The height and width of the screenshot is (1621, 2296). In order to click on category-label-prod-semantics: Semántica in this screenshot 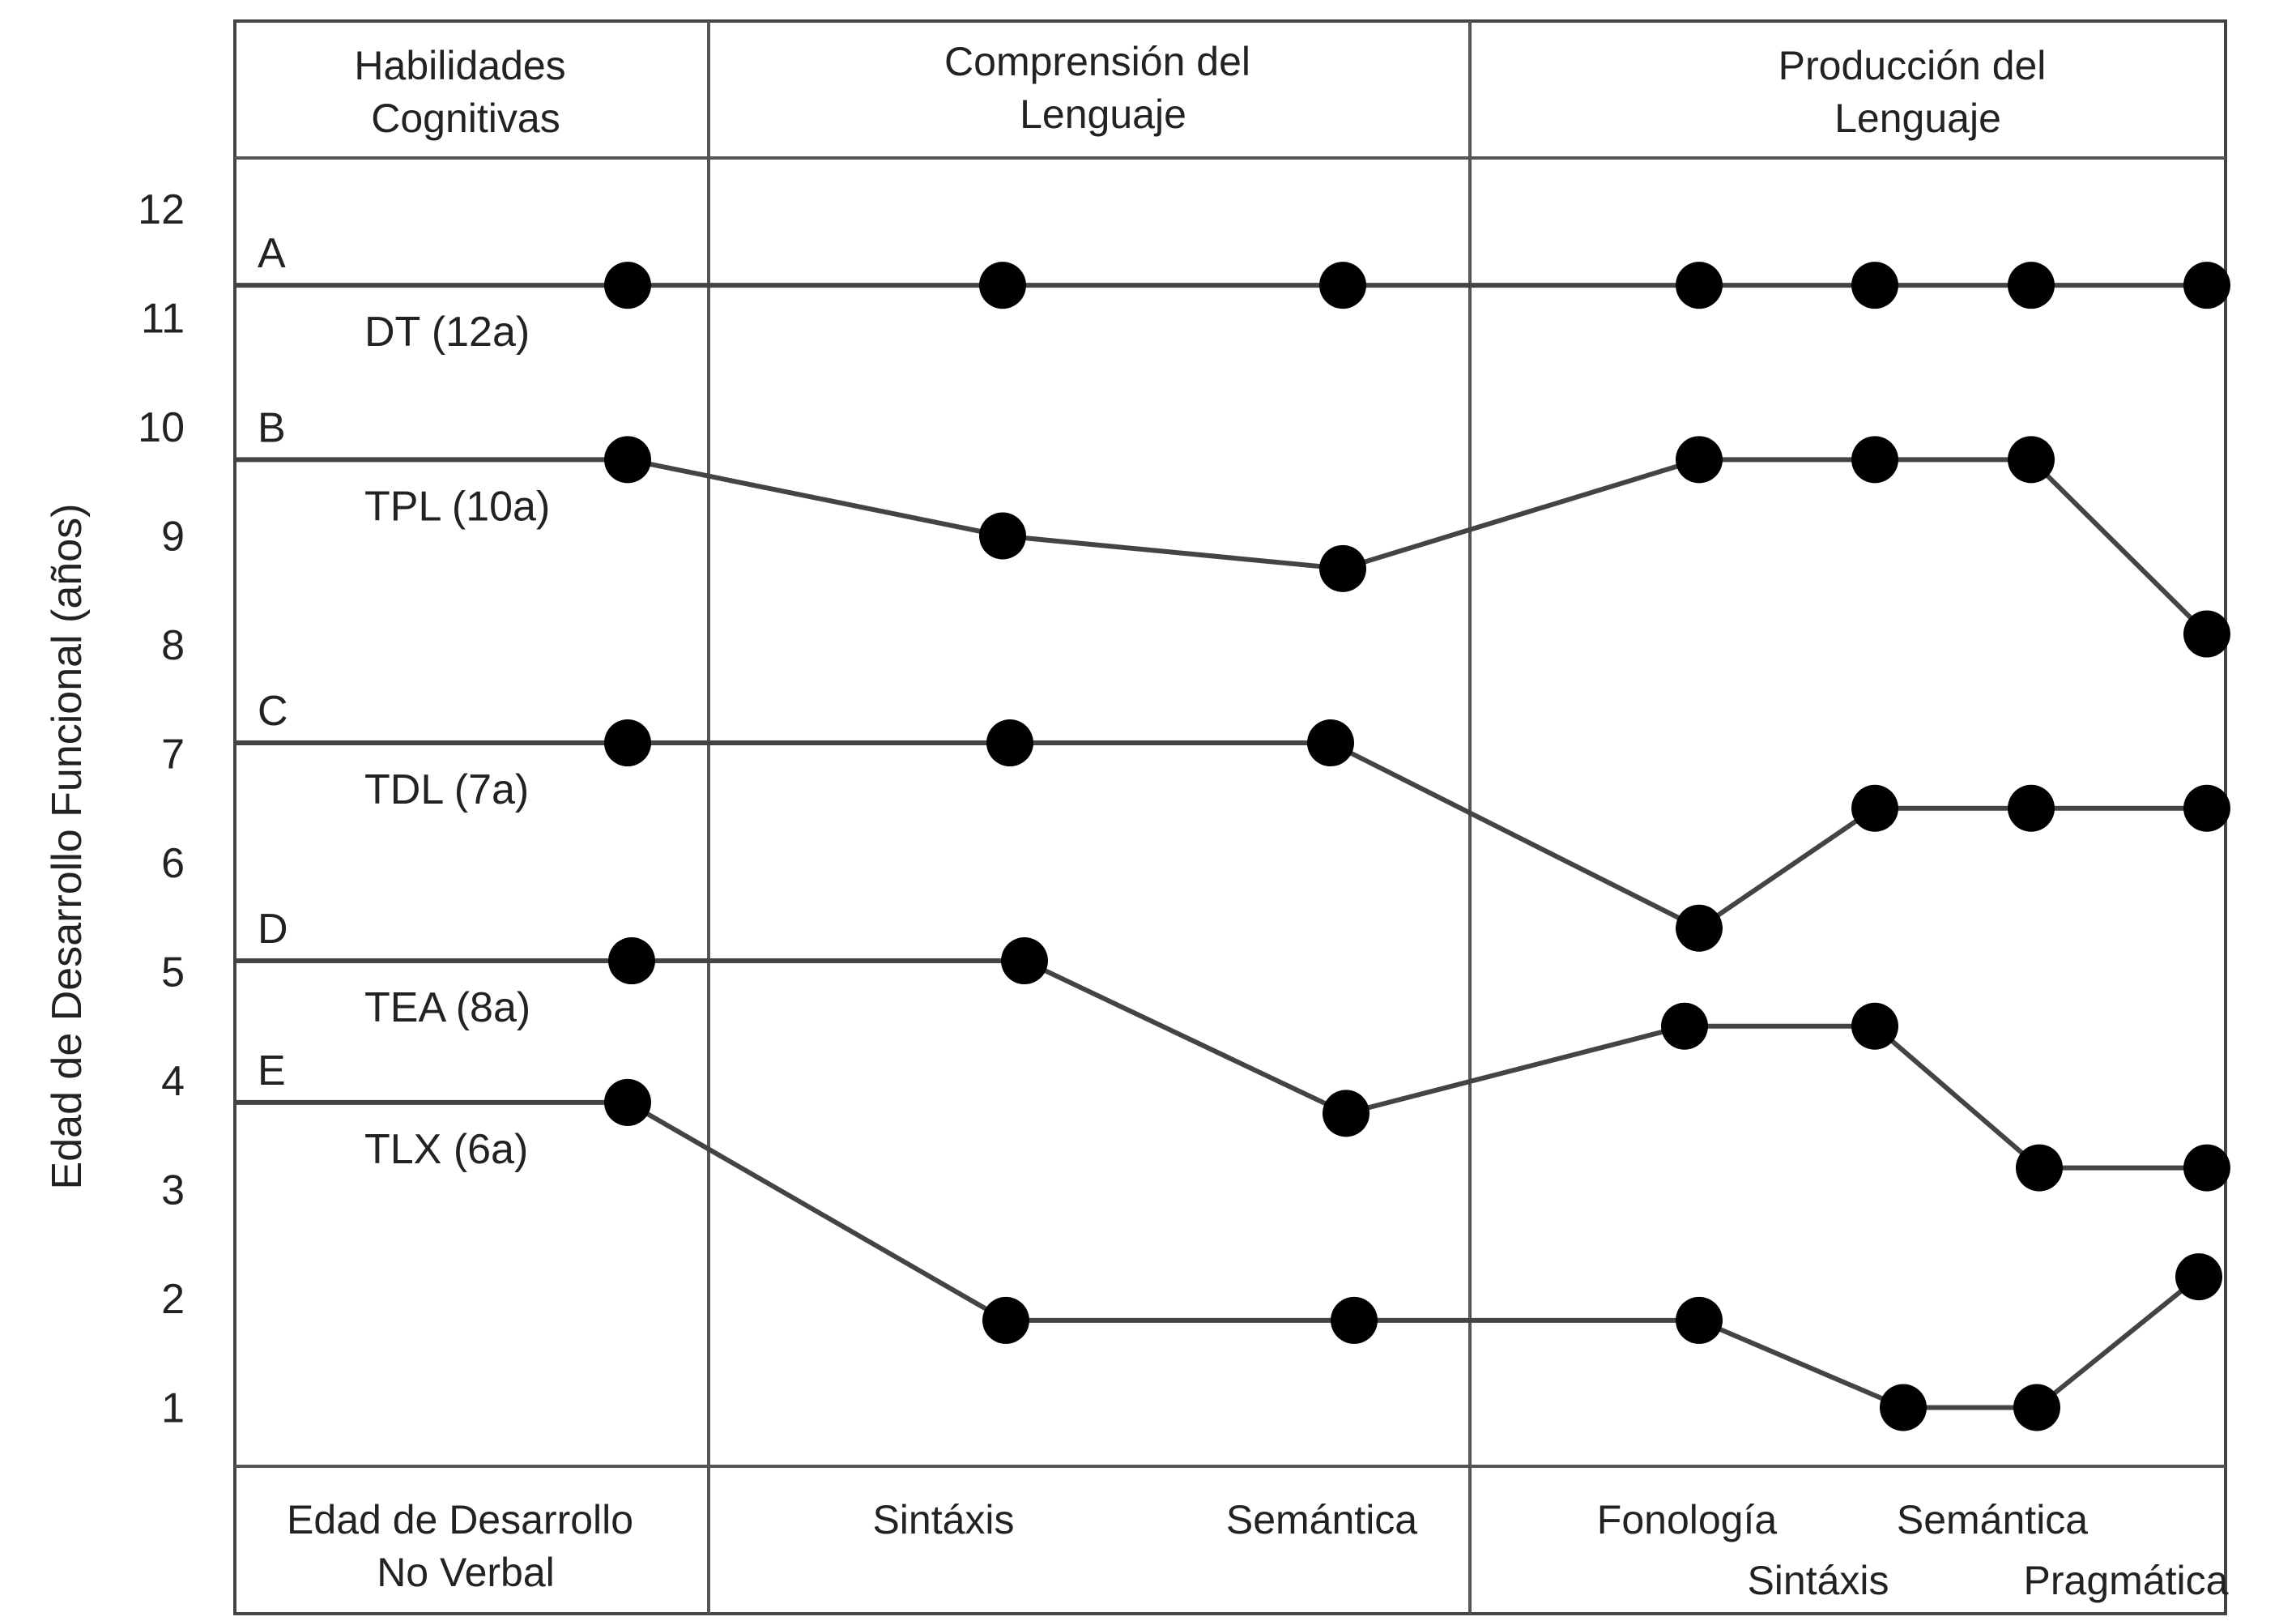, I will do `click(1992, 1519)`.